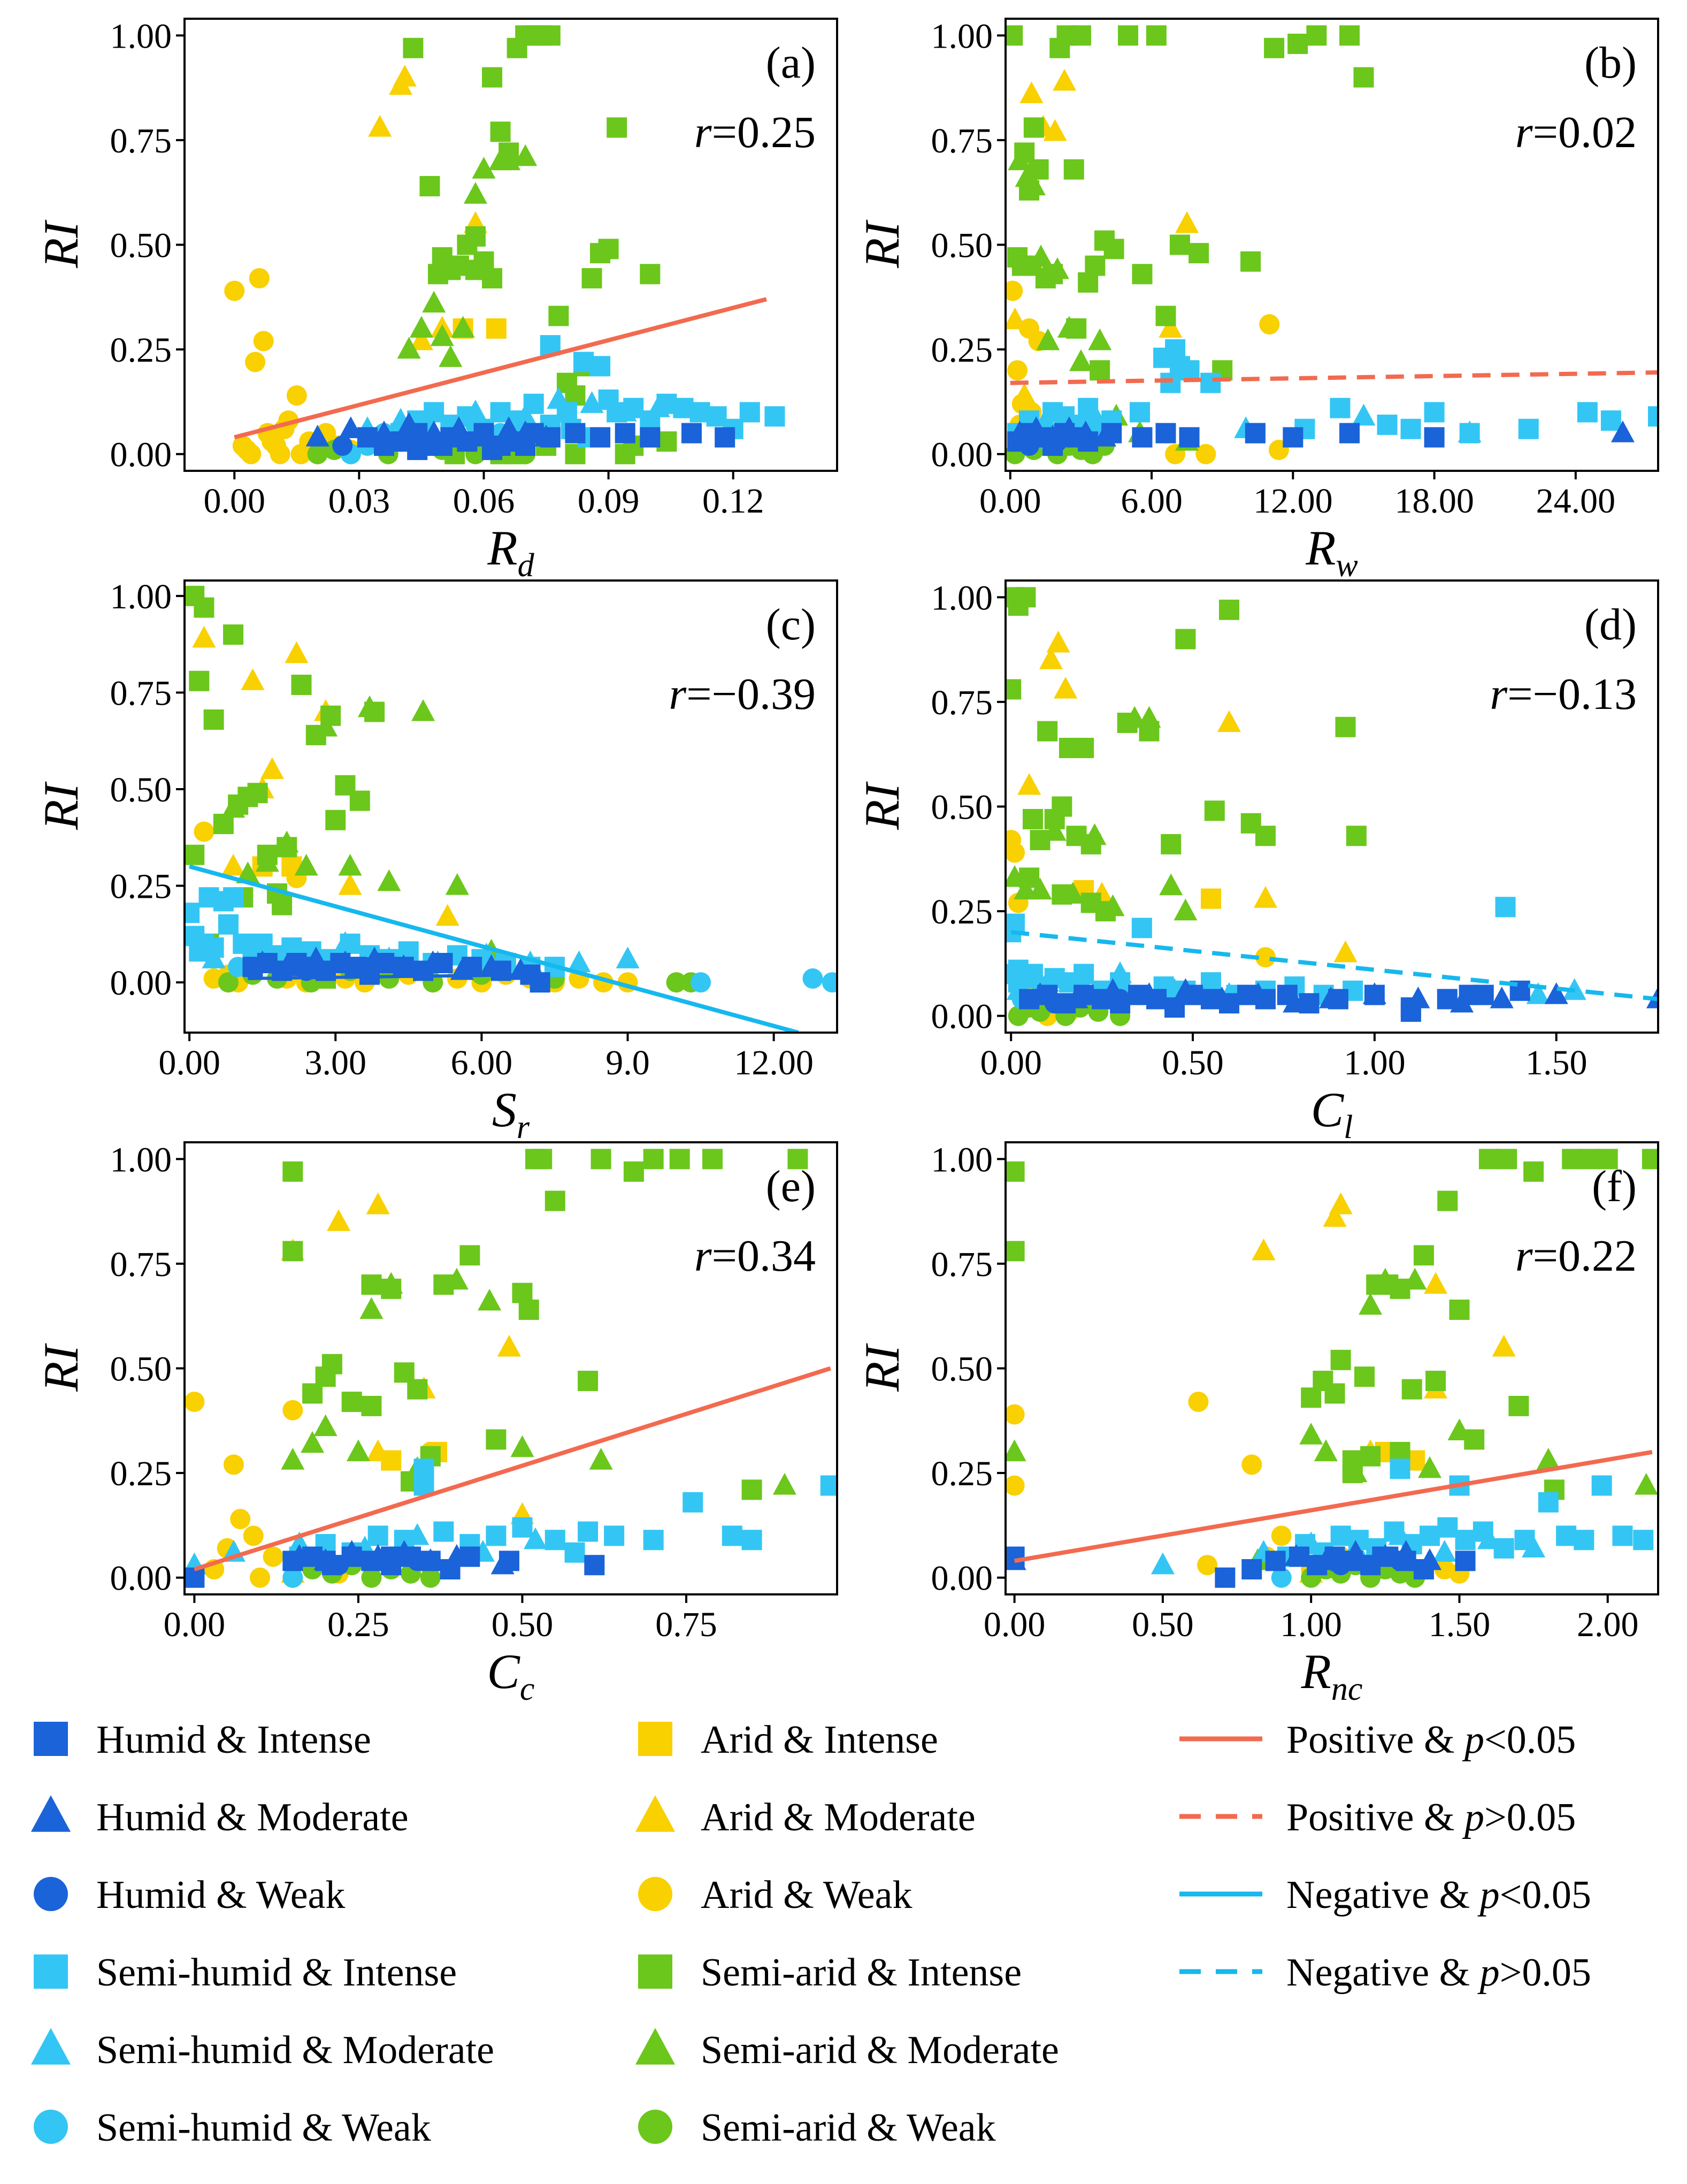 The width and height of the screenshot is (1687, 2184). I want to click on x-axis-label: Cl, so click(1332, 1114).